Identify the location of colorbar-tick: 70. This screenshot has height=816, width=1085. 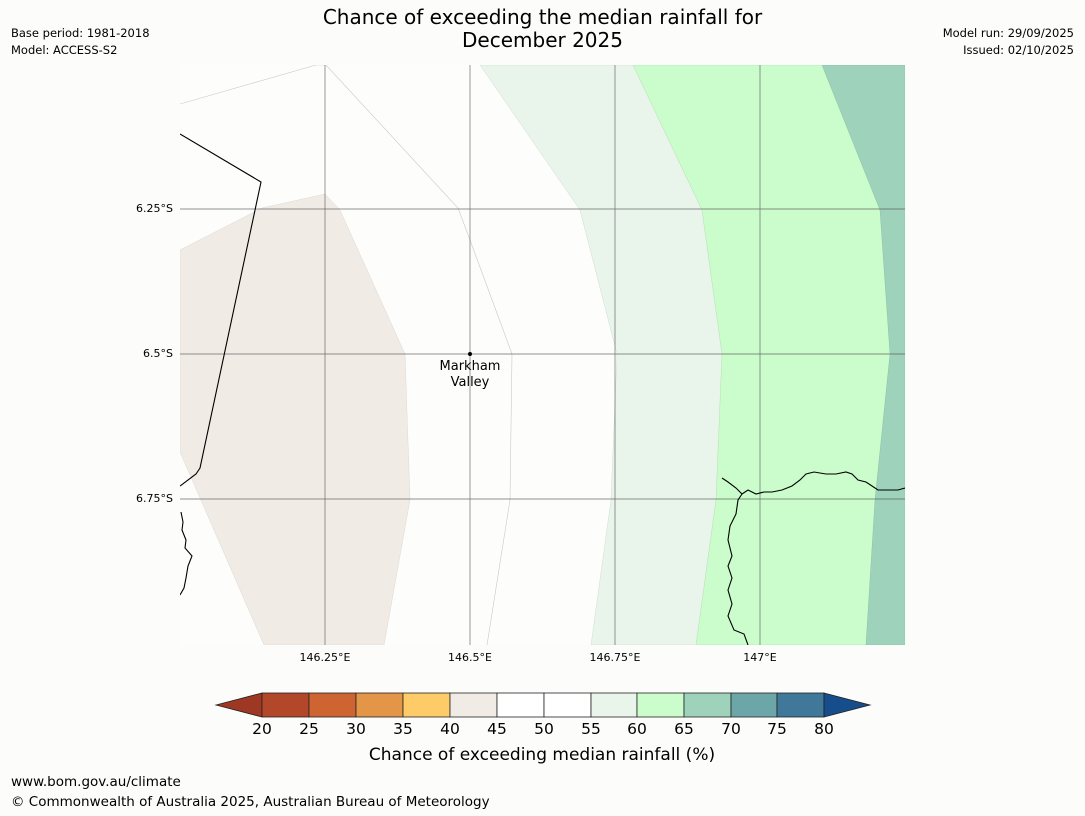
(731, 729).